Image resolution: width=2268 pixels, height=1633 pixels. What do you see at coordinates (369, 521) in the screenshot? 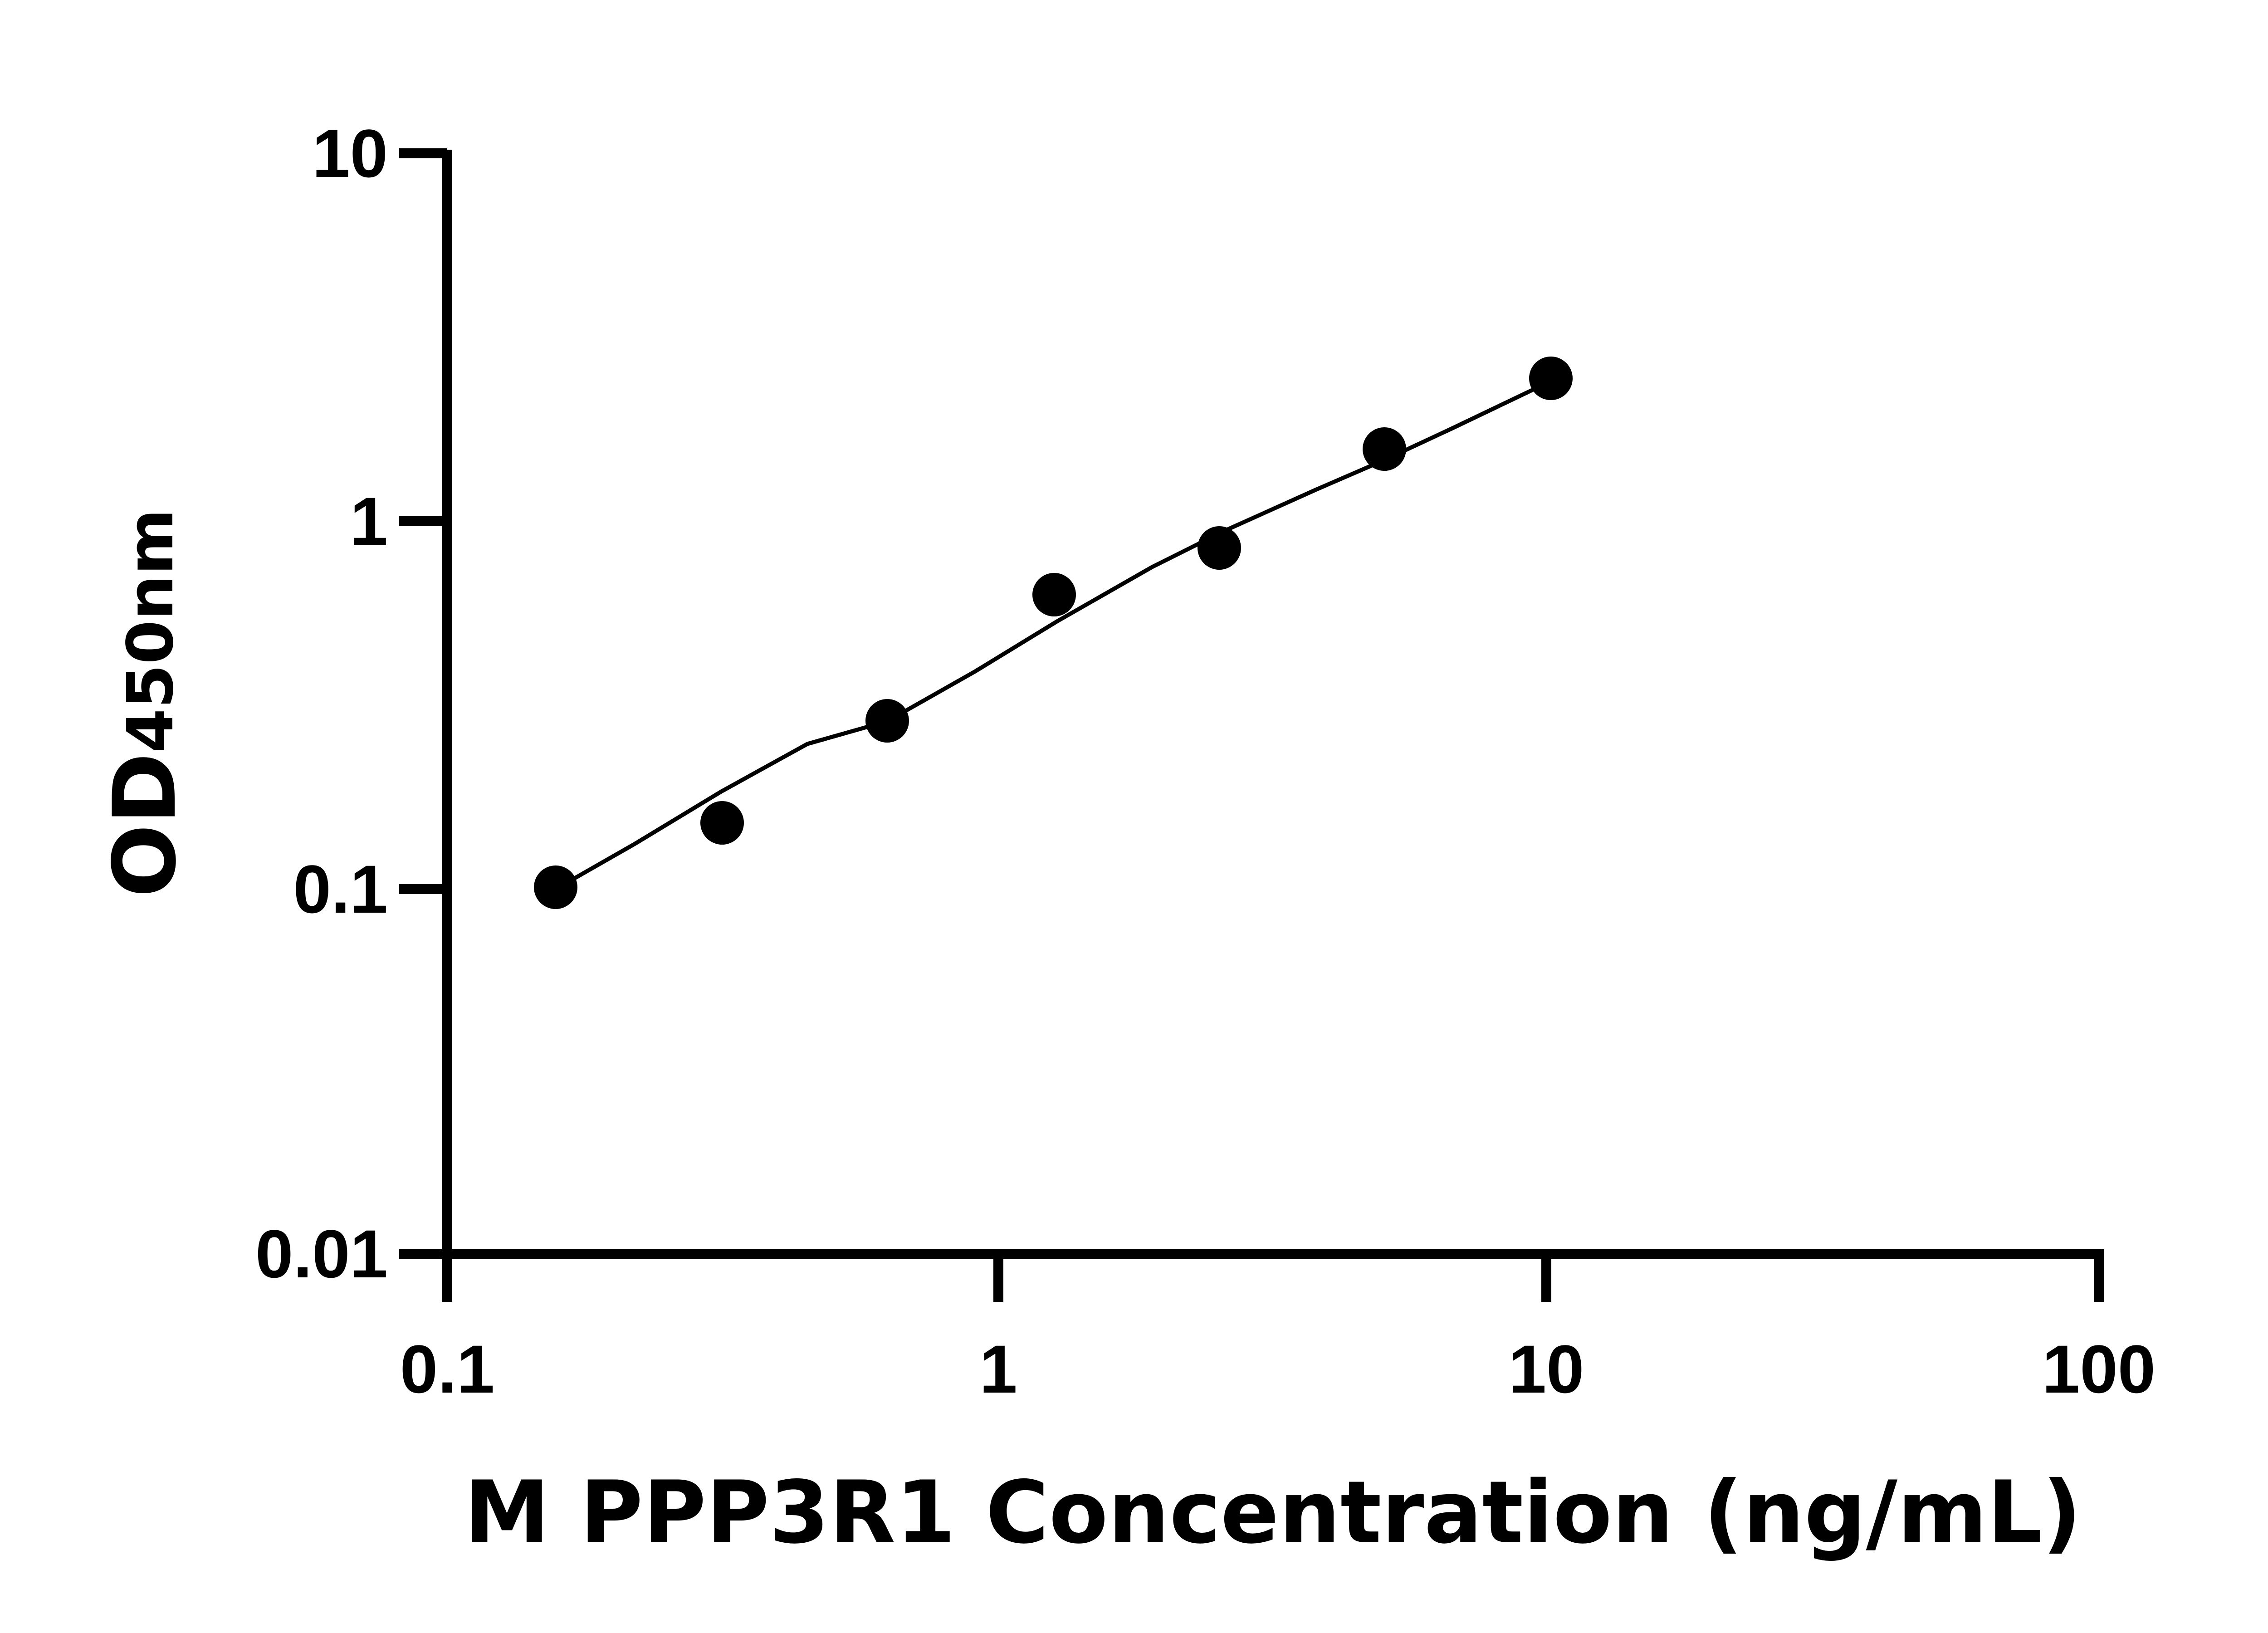
I see `y-tick-label-1: 1` at bounding box center [369, 521].